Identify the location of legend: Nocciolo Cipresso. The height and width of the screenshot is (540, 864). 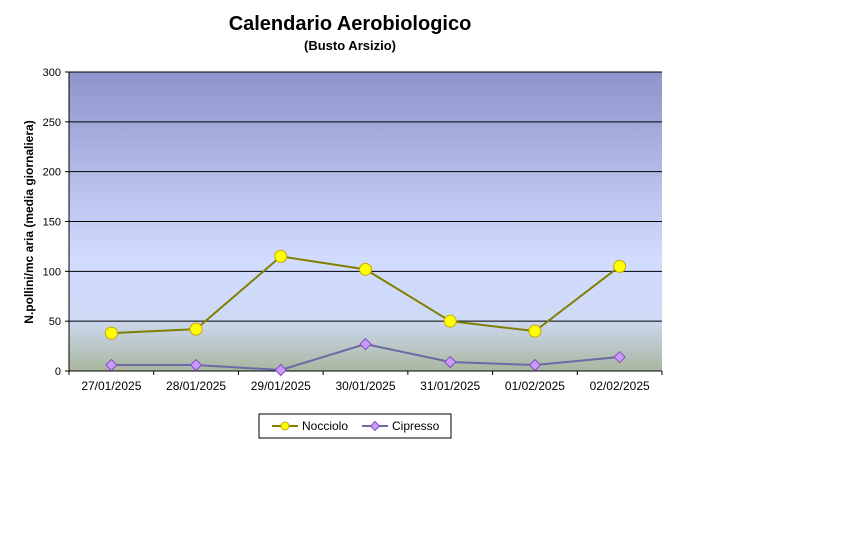
(355, 426).